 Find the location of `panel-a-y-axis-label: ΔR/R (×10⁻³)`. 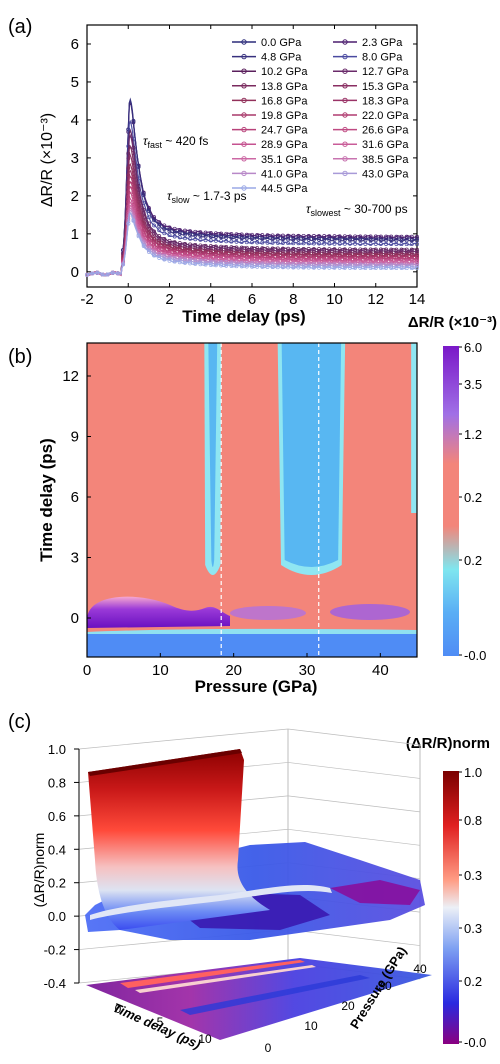

panel-a-y-axis-label: ΔR/R (×10⁻³) is located at coordinates (47, 160).